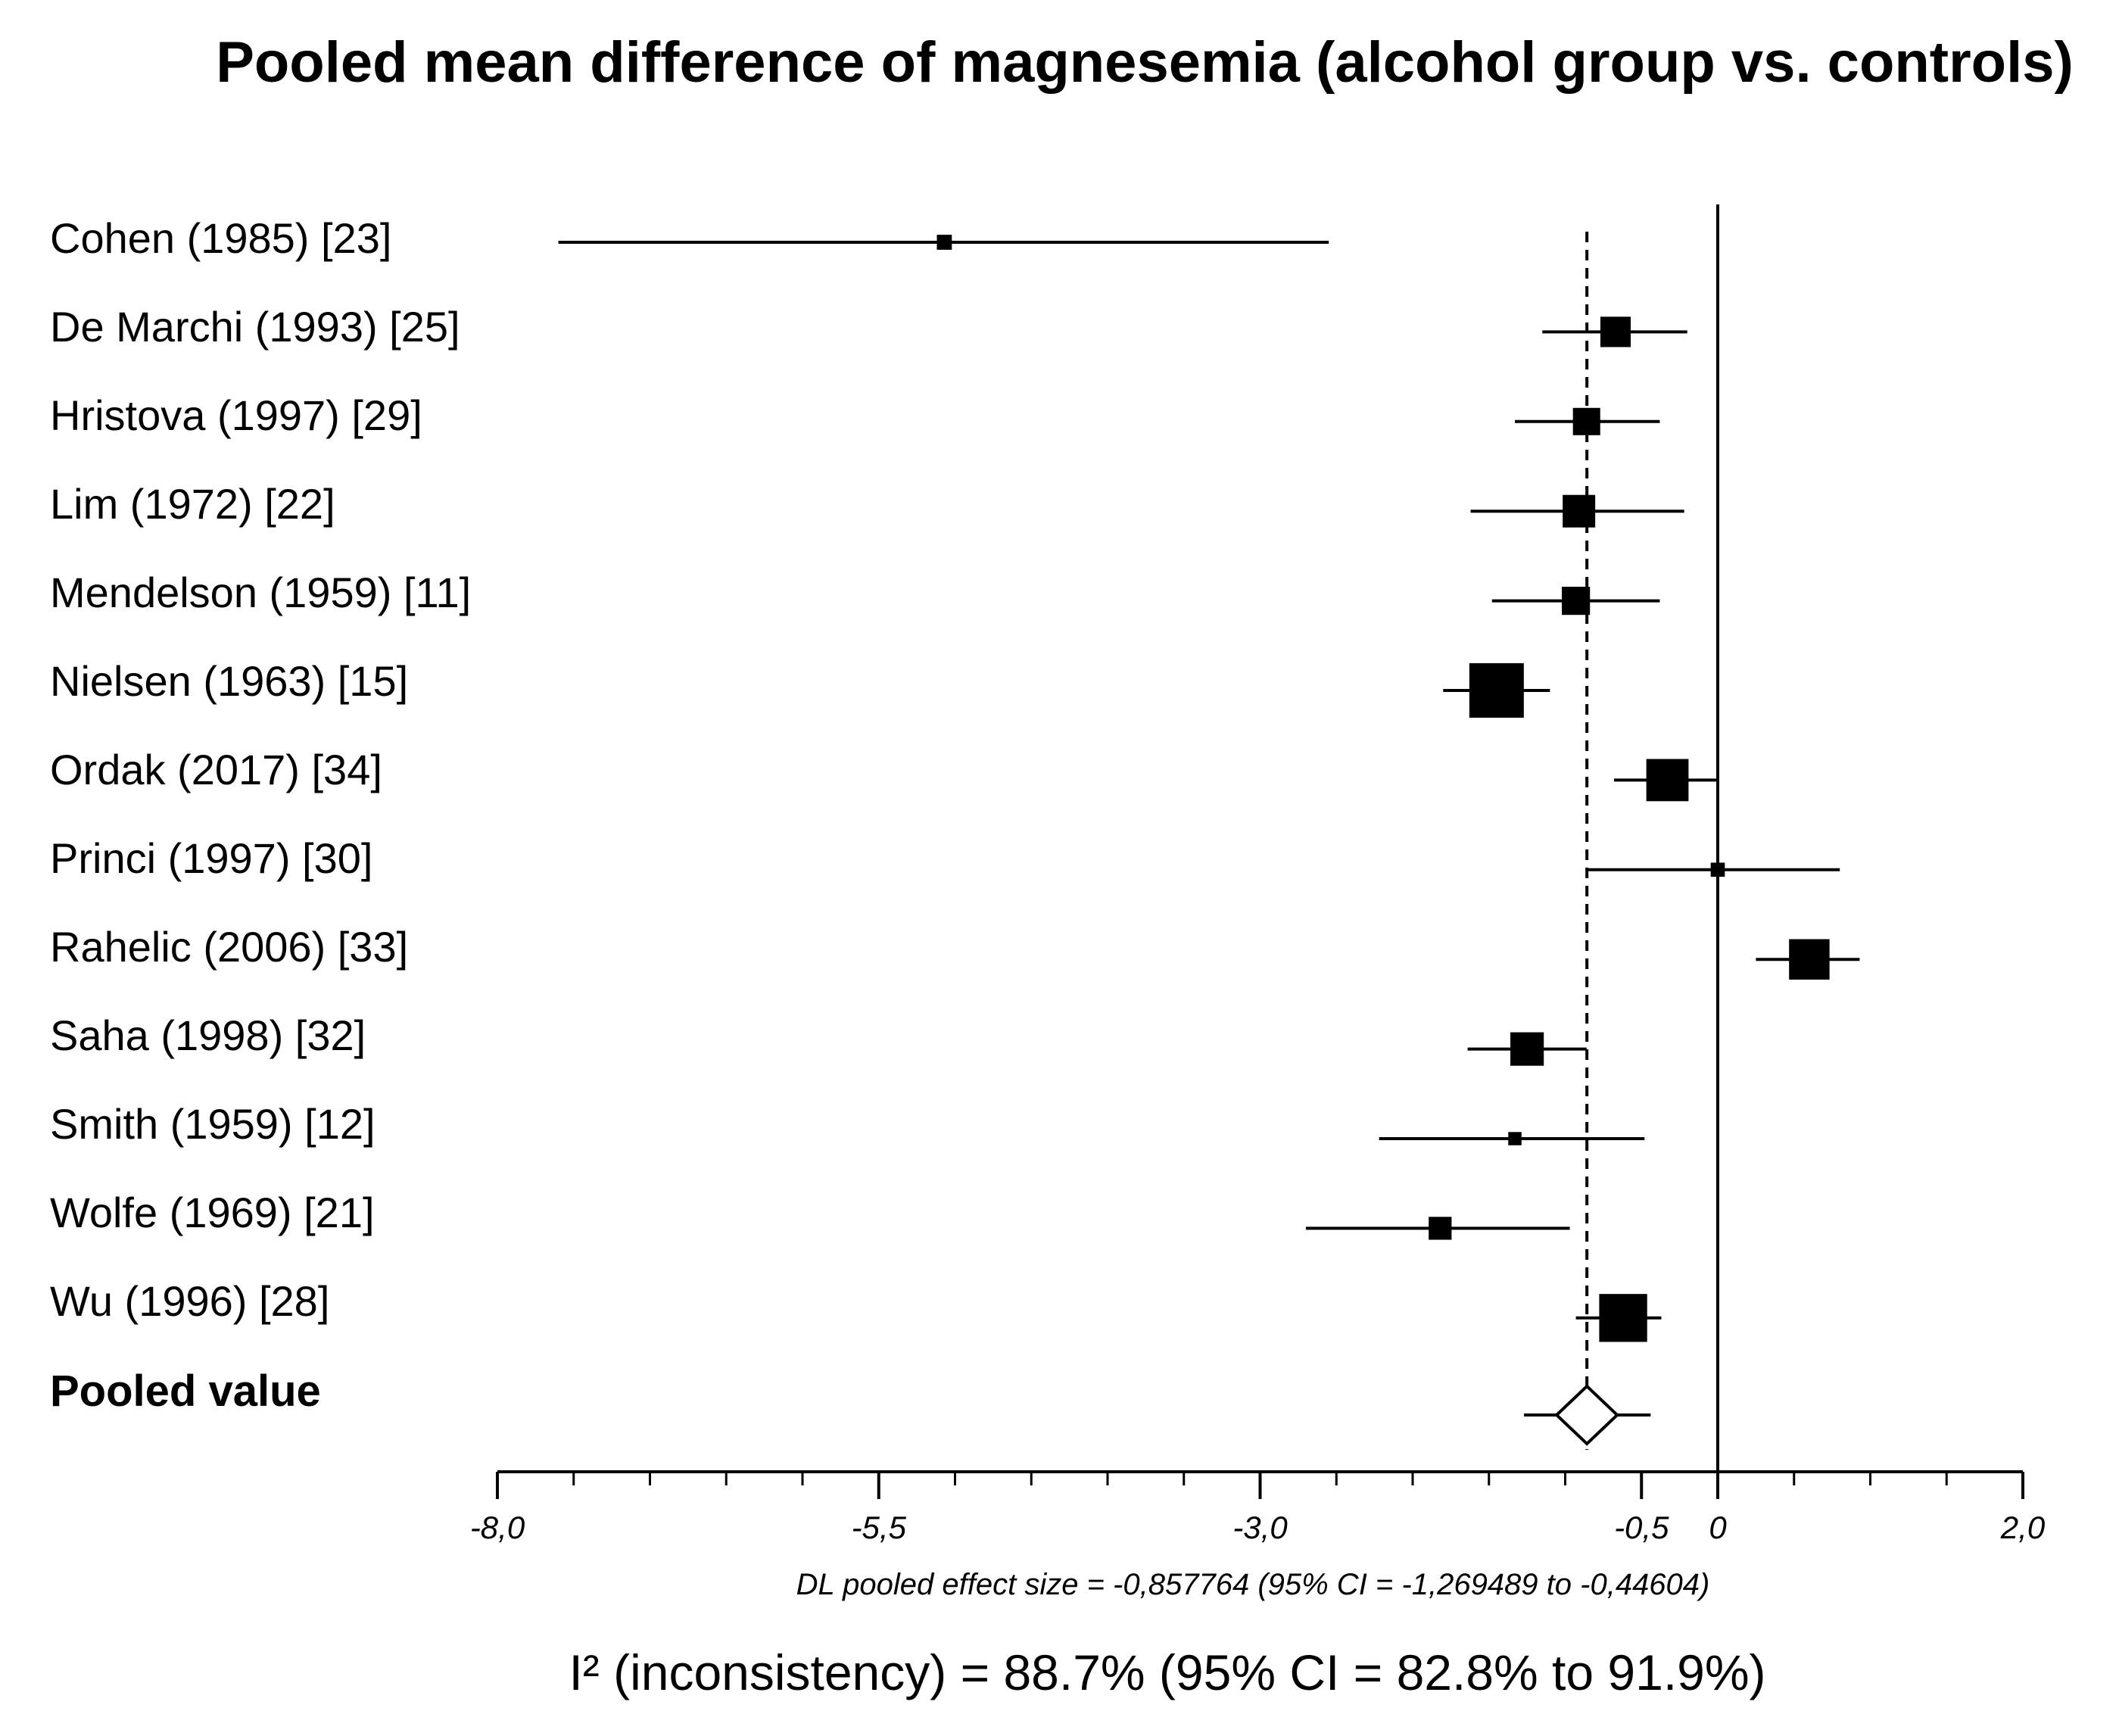 The width and height of the screenshot is (2119, 1736). Describe the element at coordinates (497, 1528) in the screenshot. I see `x-tick-label: -8,0` at that location.